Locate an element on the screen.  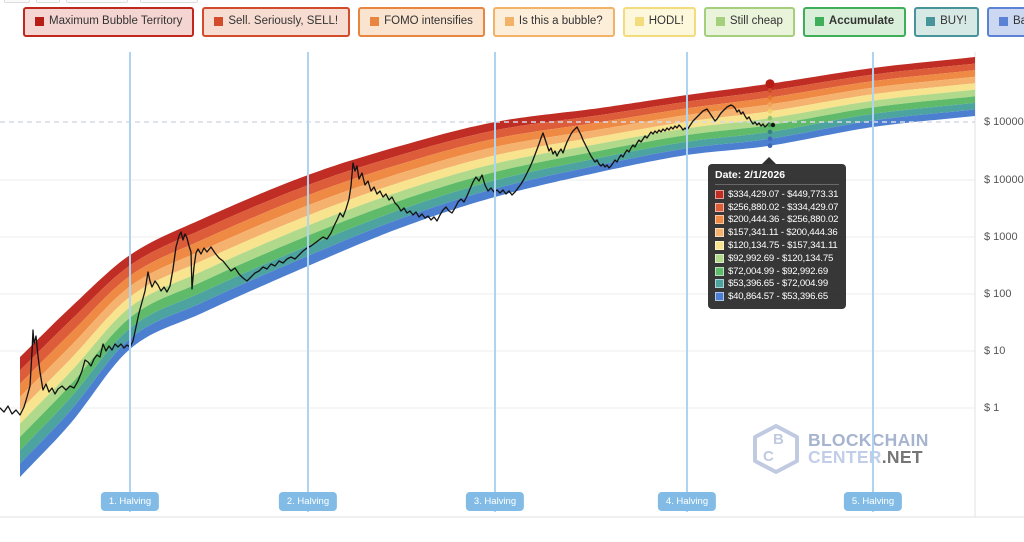
tooltip-row: $72,004.99 - $92,992.69 is located at coordinates (777, 271).